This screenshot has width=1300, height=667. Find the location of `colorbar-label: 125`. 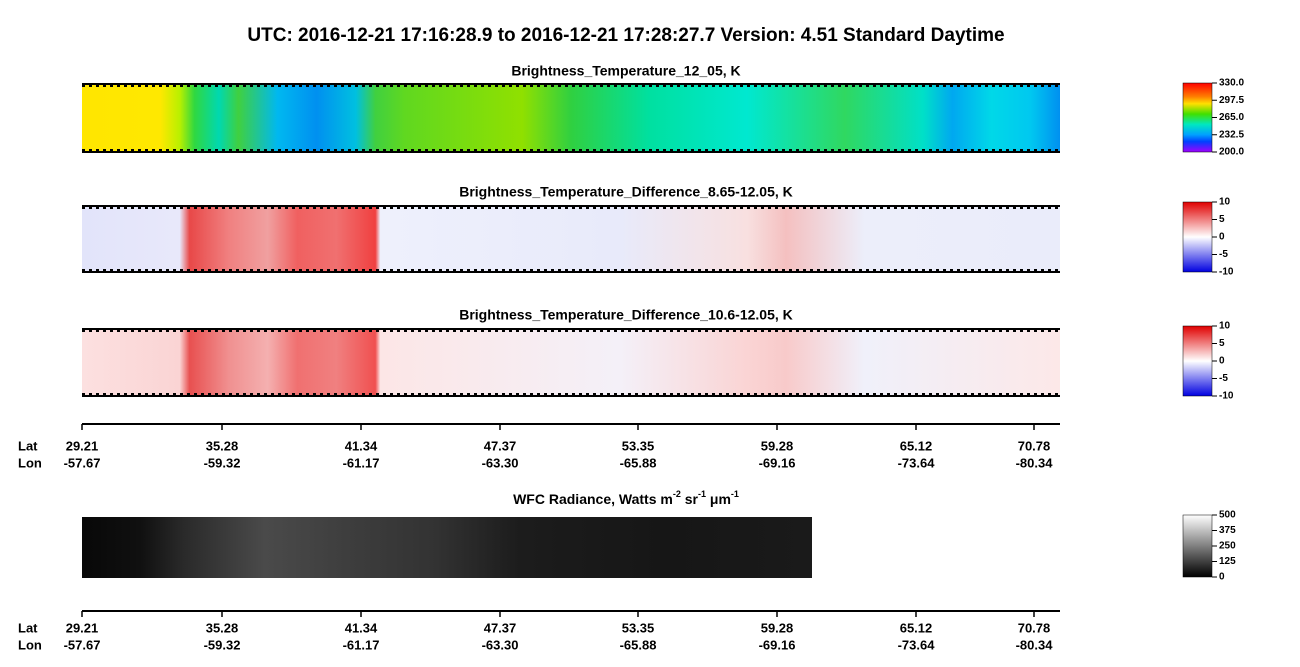

colorbar-label: 125 is located at coordinates (1227, 561).